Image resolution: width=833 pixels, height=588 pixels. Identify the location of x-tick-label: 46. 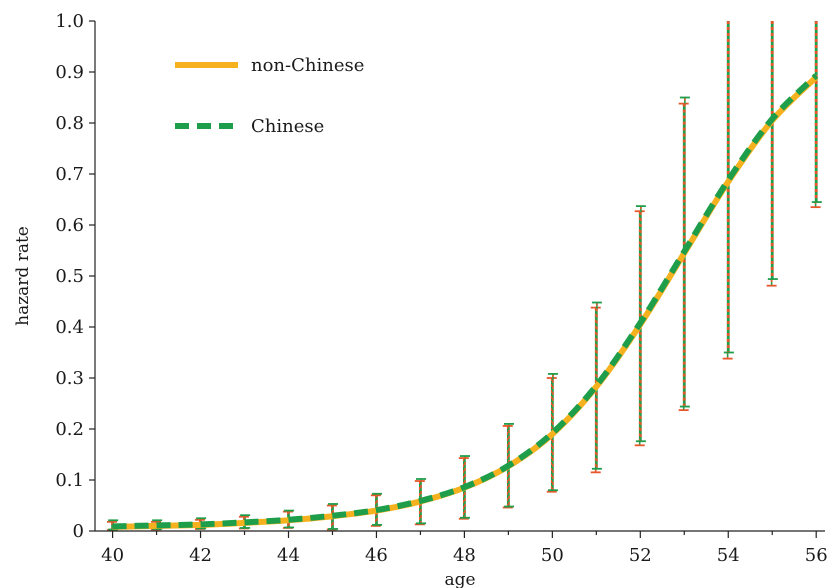
(376, 555).